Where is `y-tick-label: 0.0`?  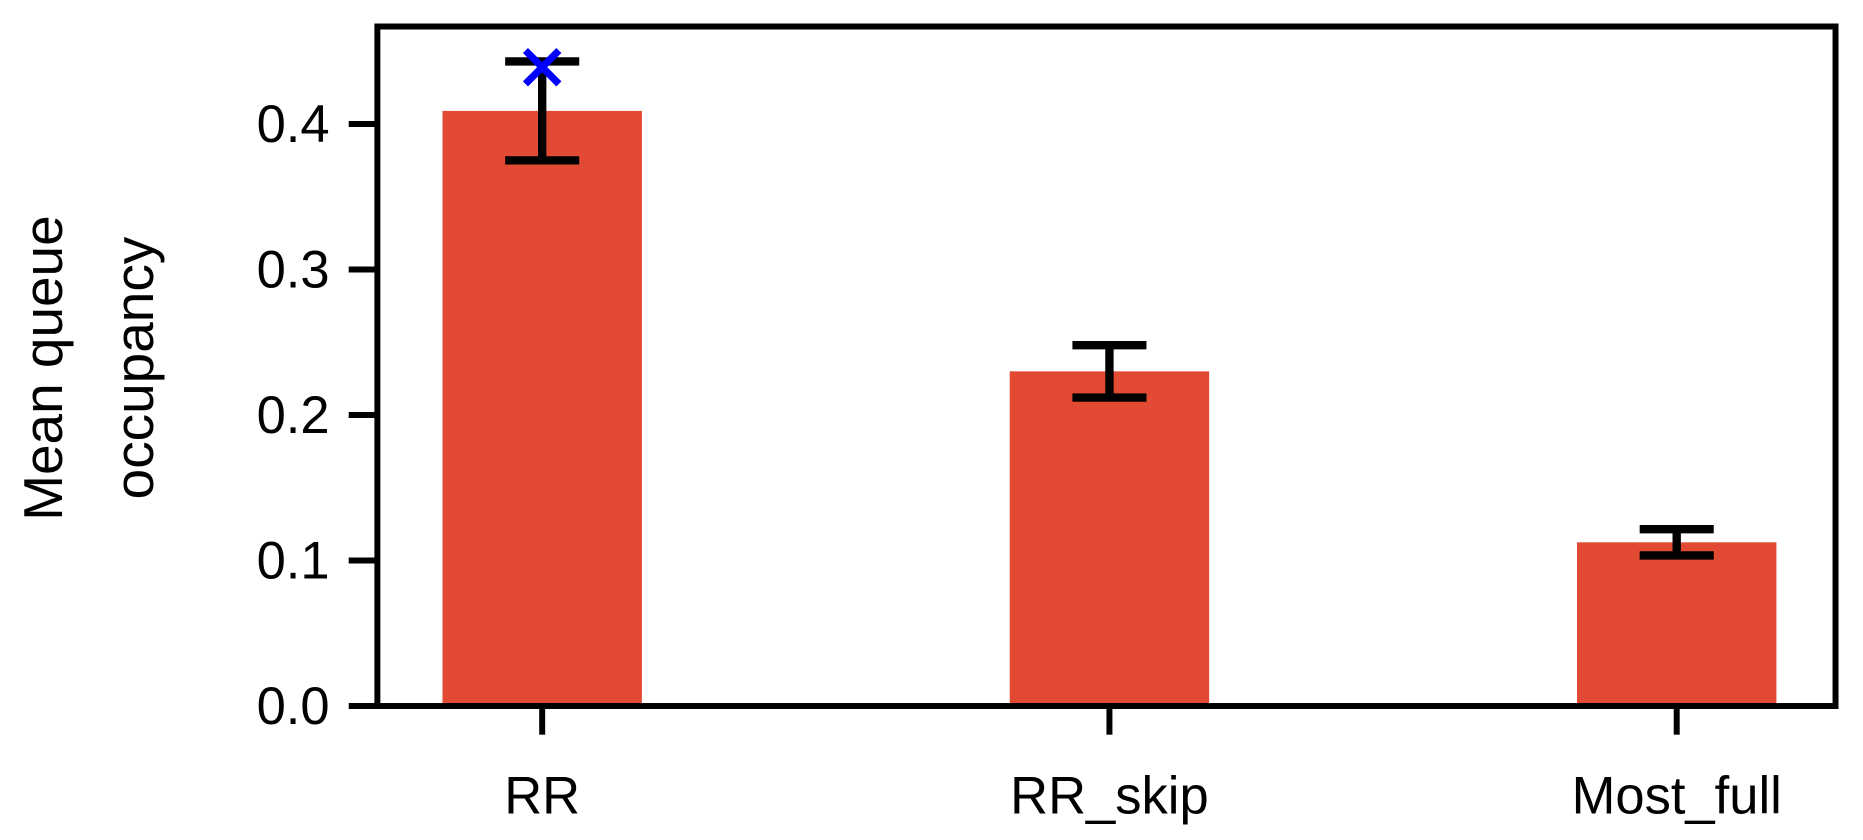
y-tick-label: 0.0 is located at coordinates (293, 706).